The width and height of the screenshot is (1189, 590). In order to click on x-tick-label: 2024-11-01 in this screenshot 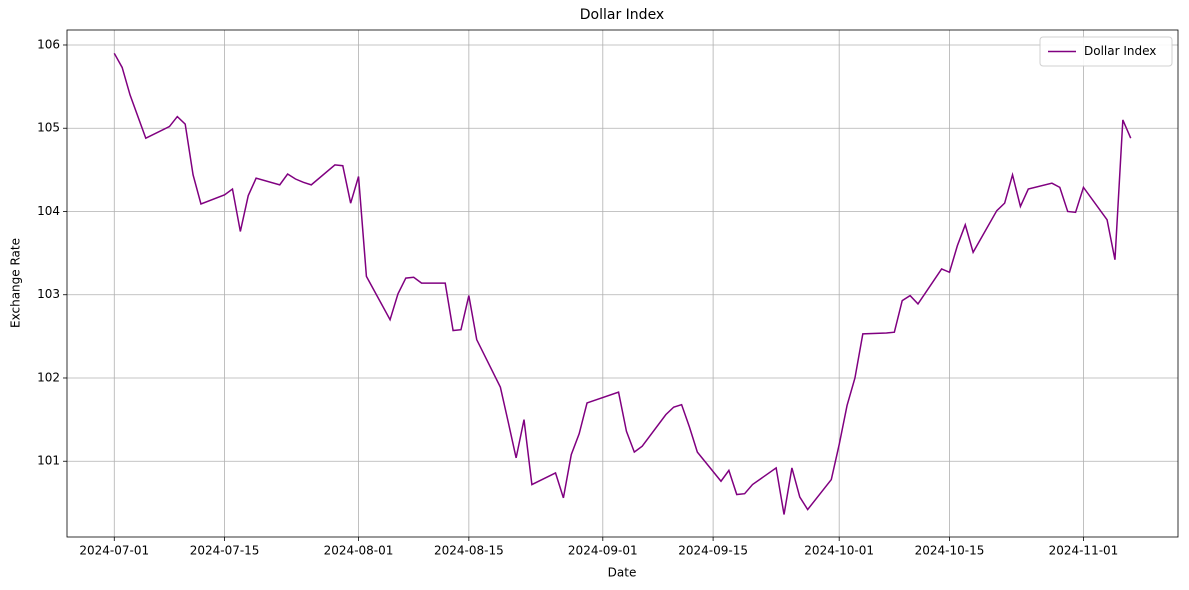, I will do `click(1084, 551)`.